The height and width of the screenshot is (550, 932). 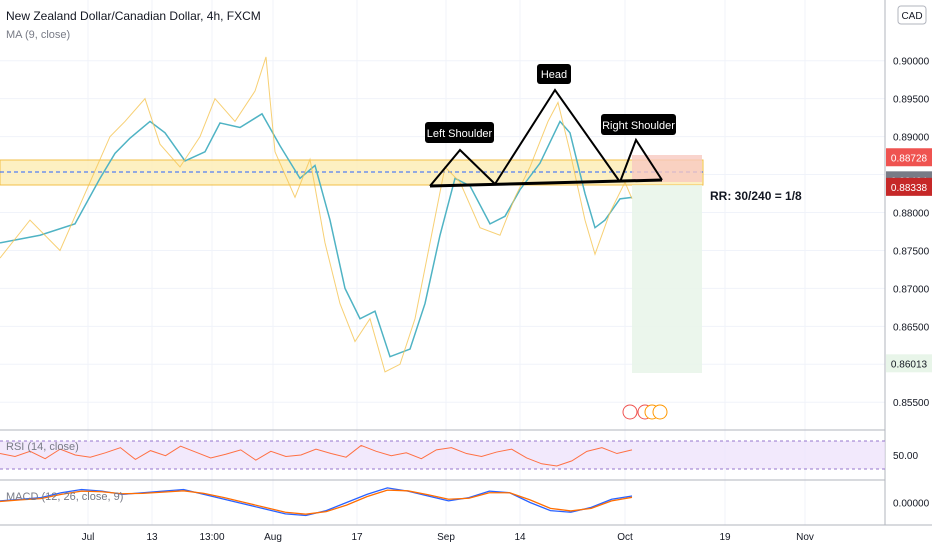 I want to click on right-shoulder-pattern, so click(x=641, y=160).